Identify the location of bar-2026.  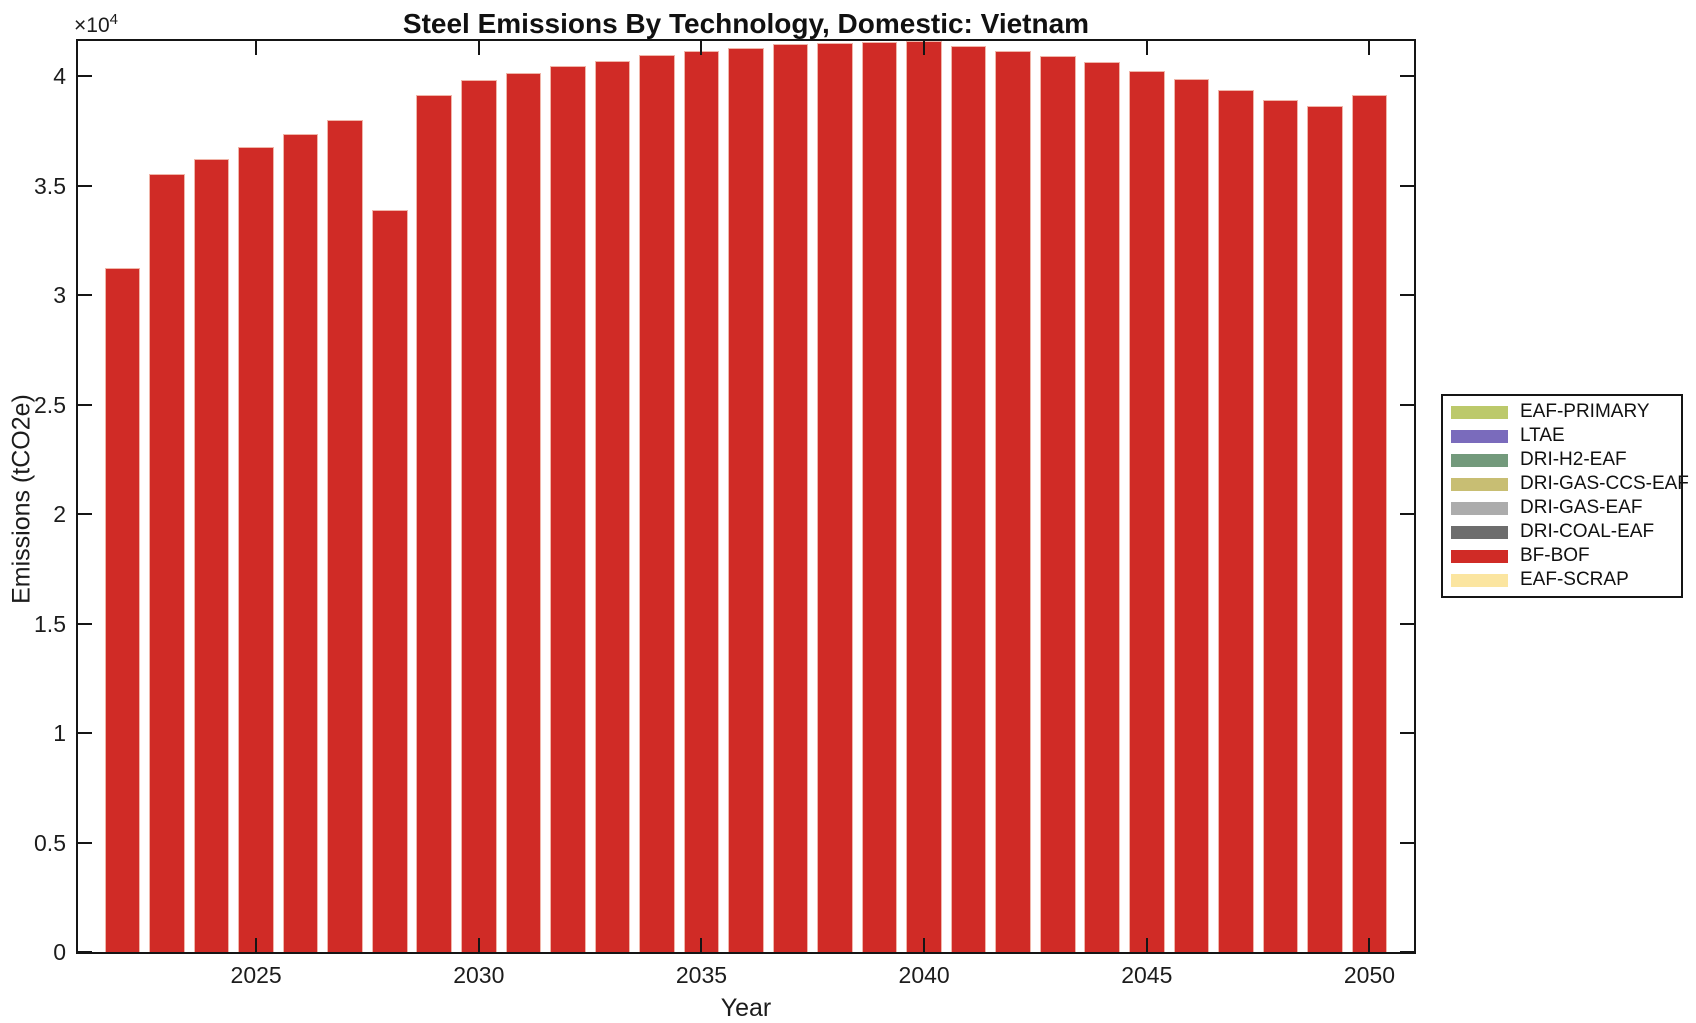
(300, 543).